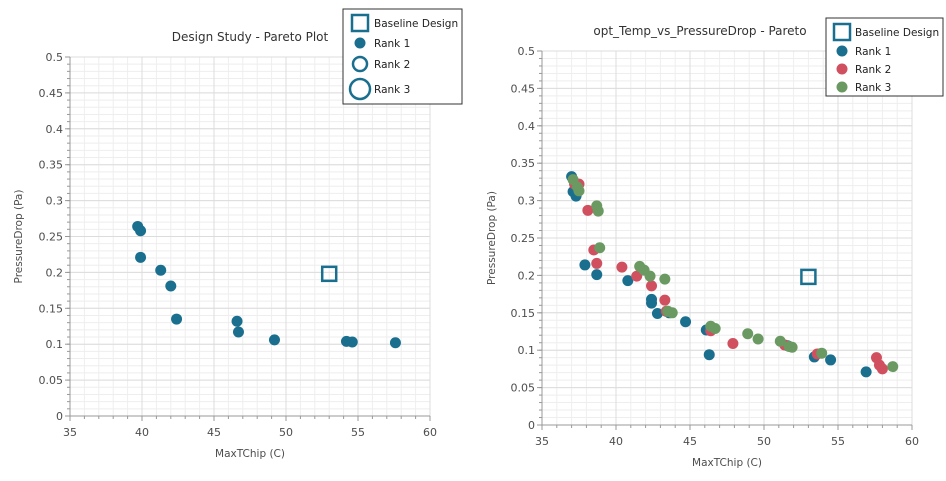  I want to click on chart-legend: Baseline Design Rank 1 Rank 2 Rank 3, so click(884, 57).